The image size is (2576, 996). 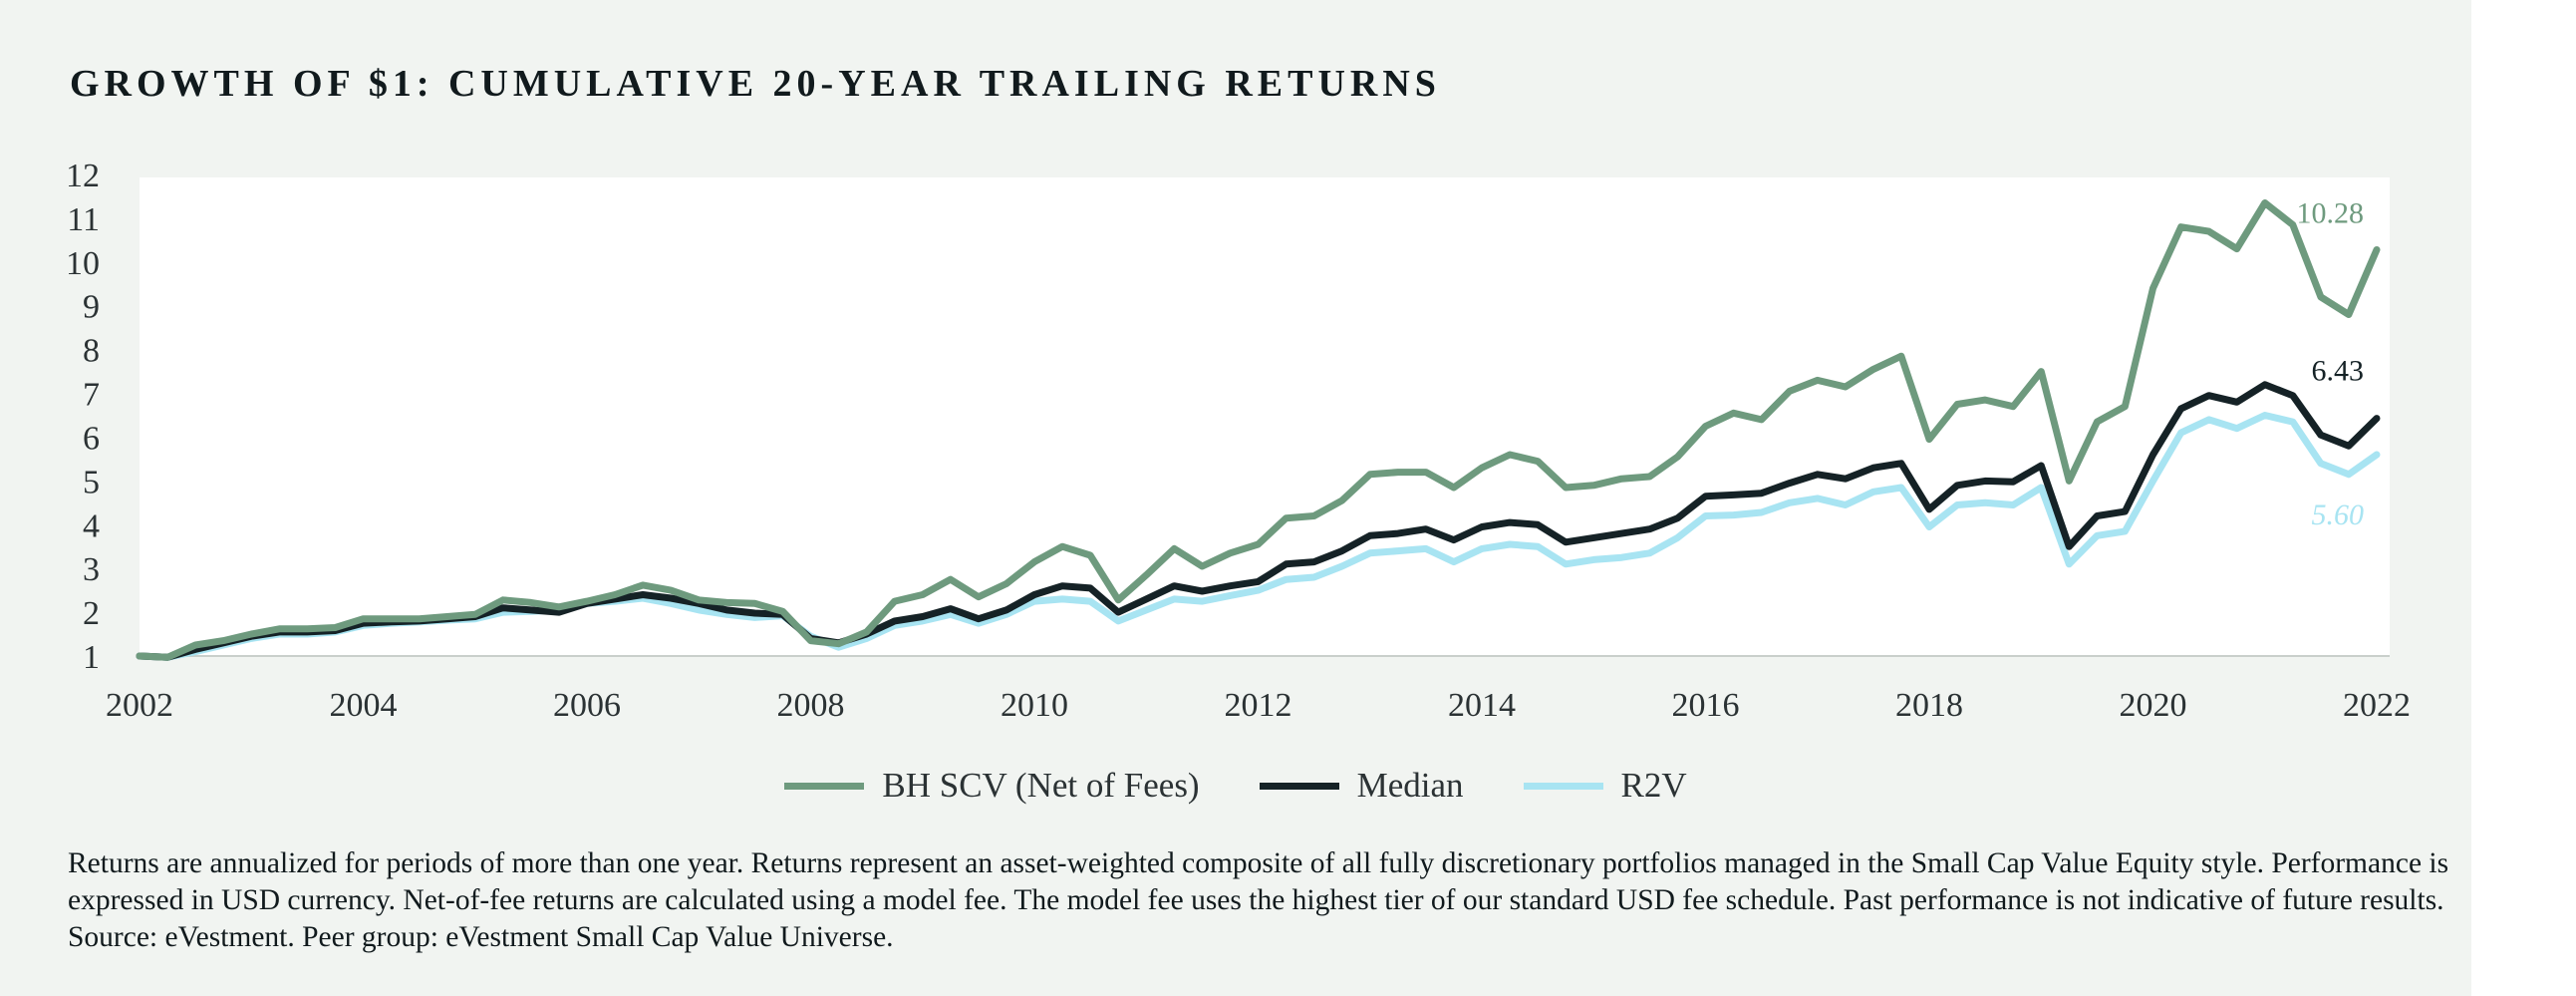 I want to click on legend-swatch-r2v, so click(x=1563, y=786).